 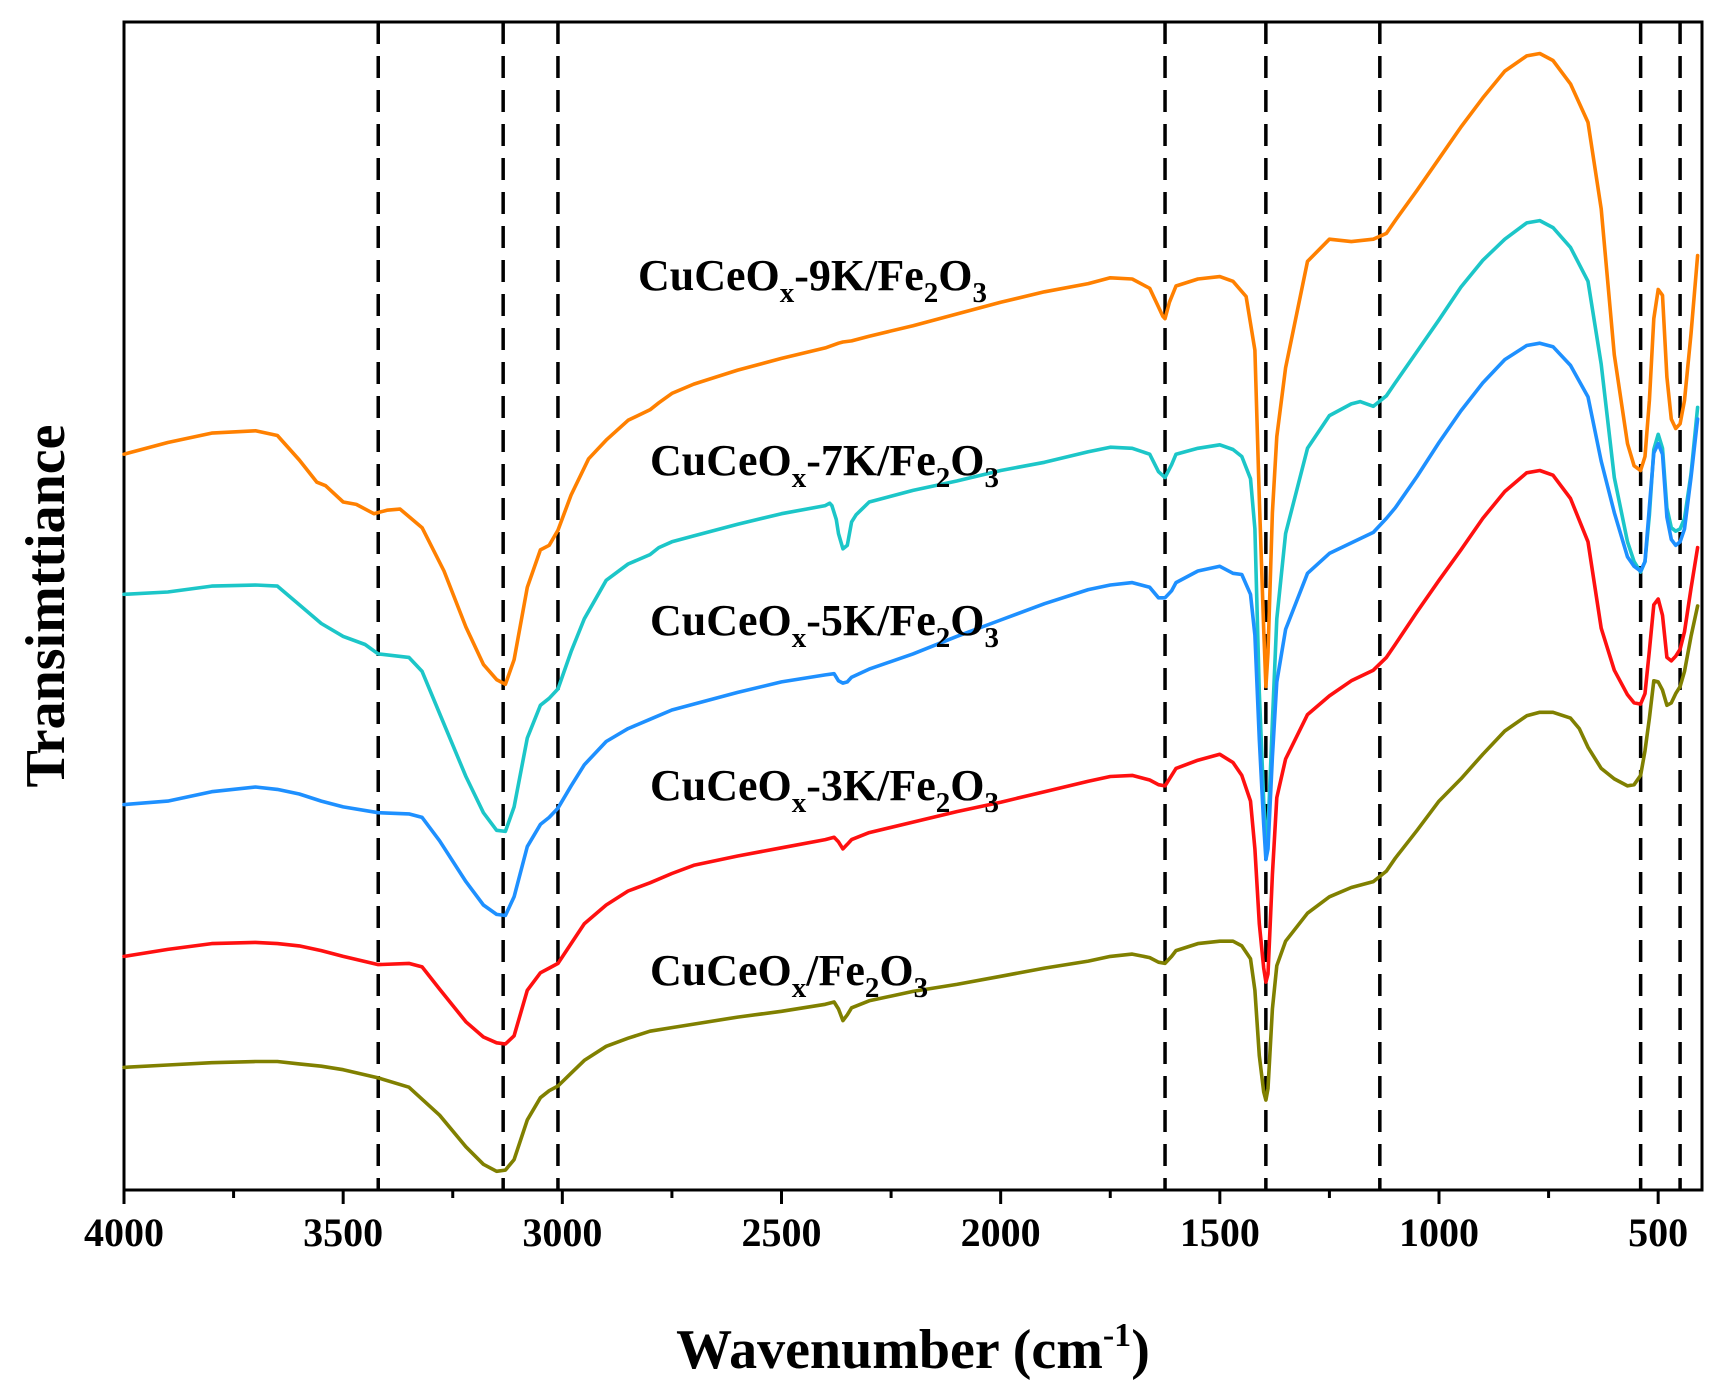 What do you see at coordinates (812, 280) in the screenshot?
I see `series-label-0: CuCeOx-9K/Fe2O3` at bounding box center [812, 280].